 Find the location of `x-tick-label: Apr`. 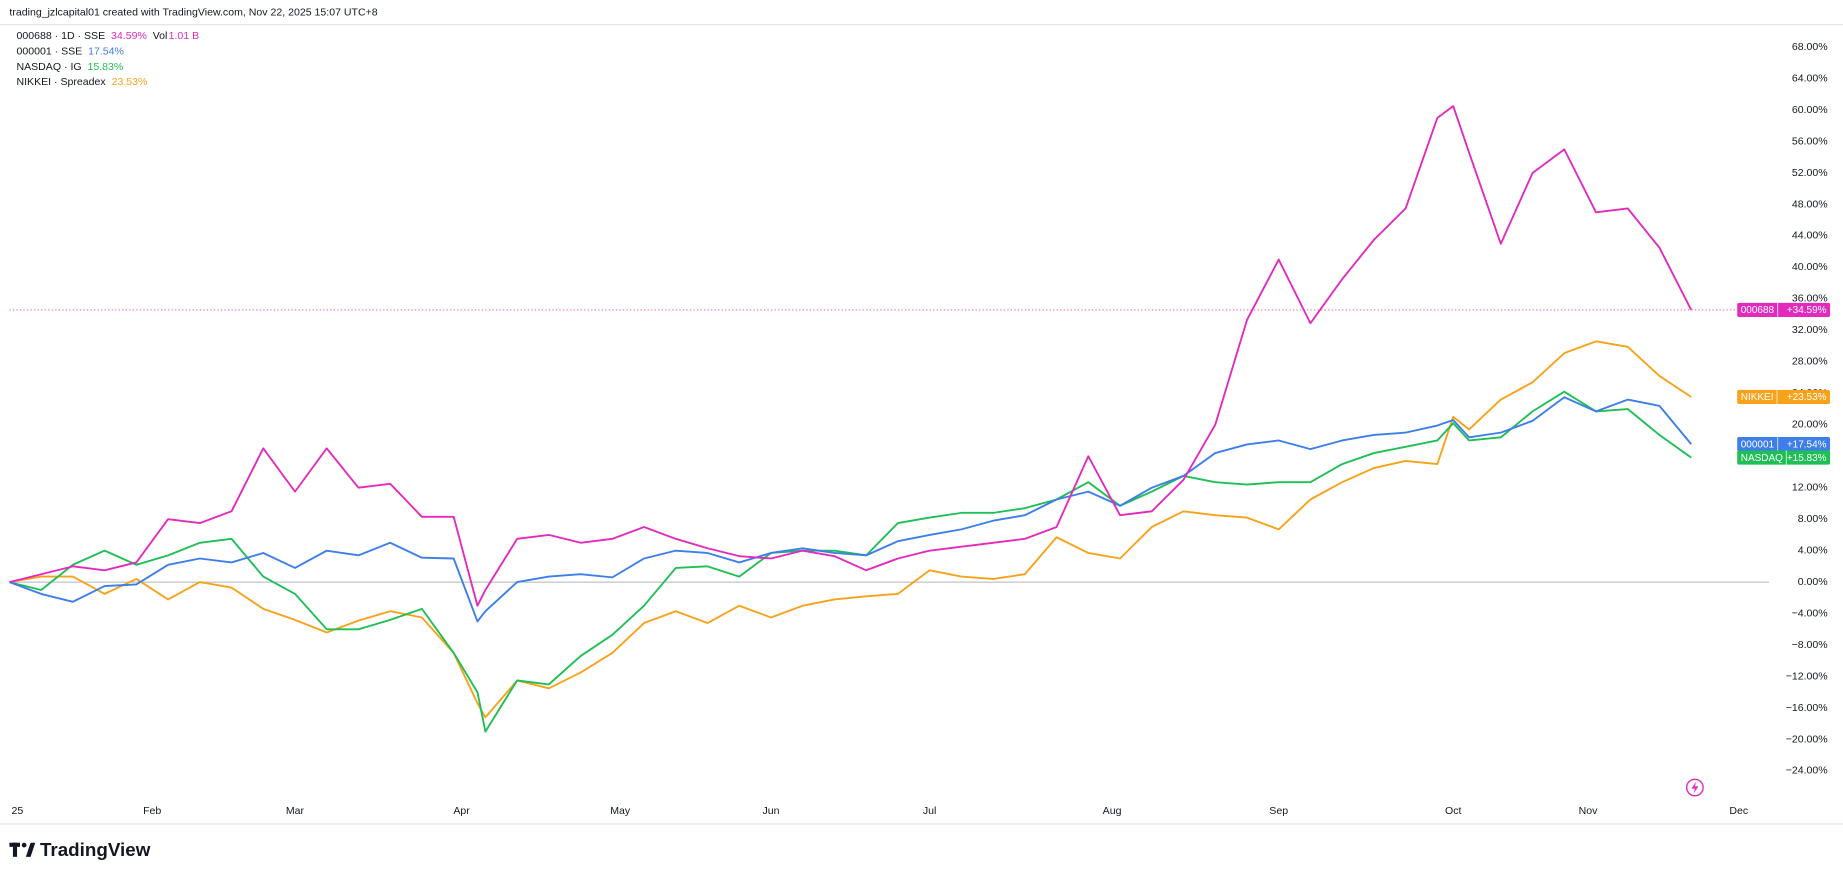

x-tick-label: Apr is located at coordinates (461, 811).